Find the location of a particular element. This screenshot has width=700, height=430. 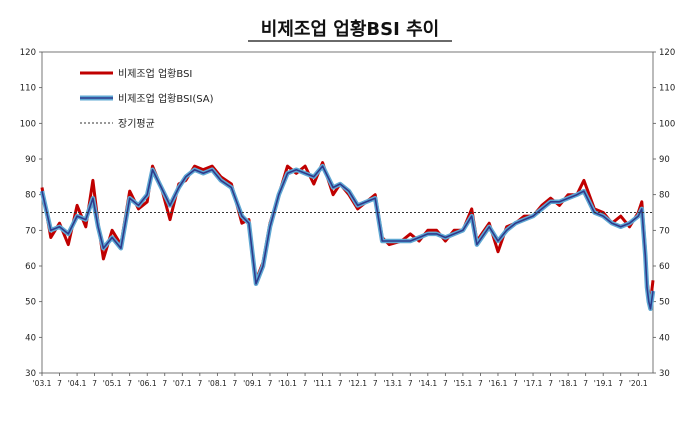

x-tick-label: '17.1 is located at coordinates (533, 383).